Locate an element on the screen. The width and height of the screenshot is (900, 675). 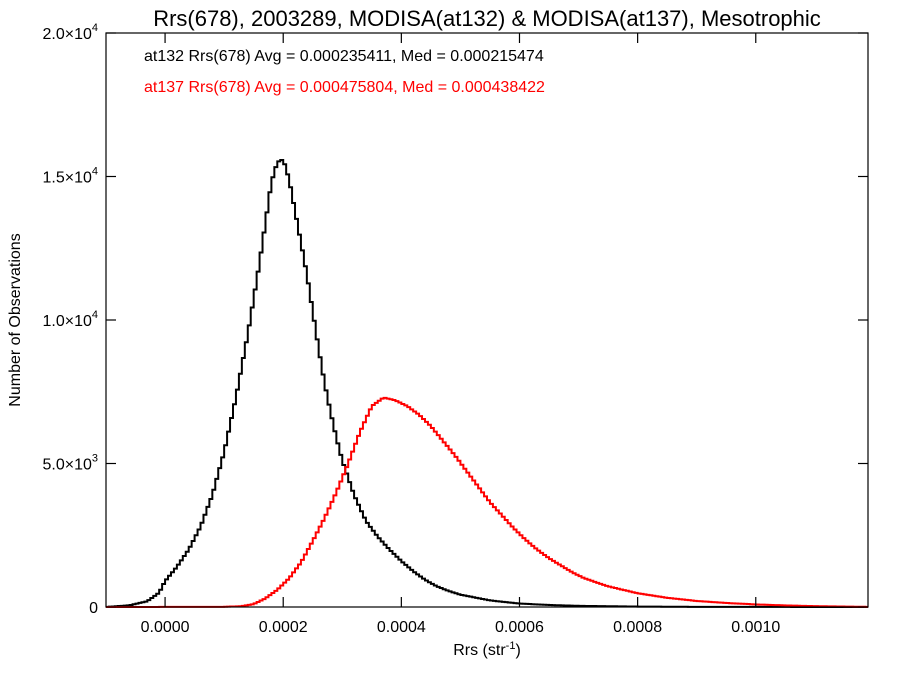
x-tick-label: 0.0010 is located at coordinates (755, 627).